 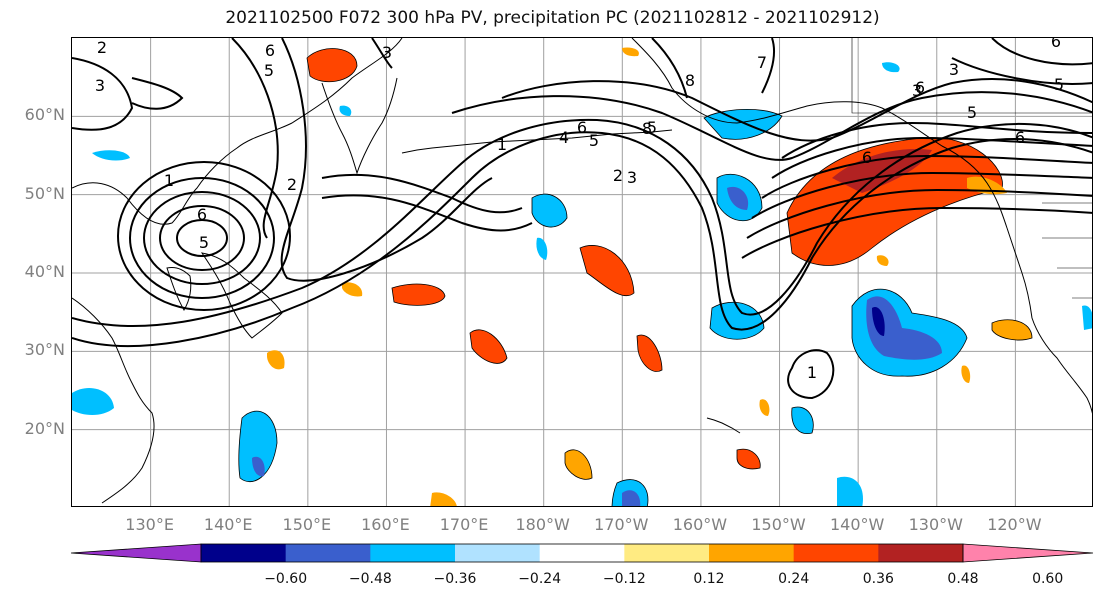 I want to click on colorbar-tick-label: 0.48, so click(x=963, y=579).